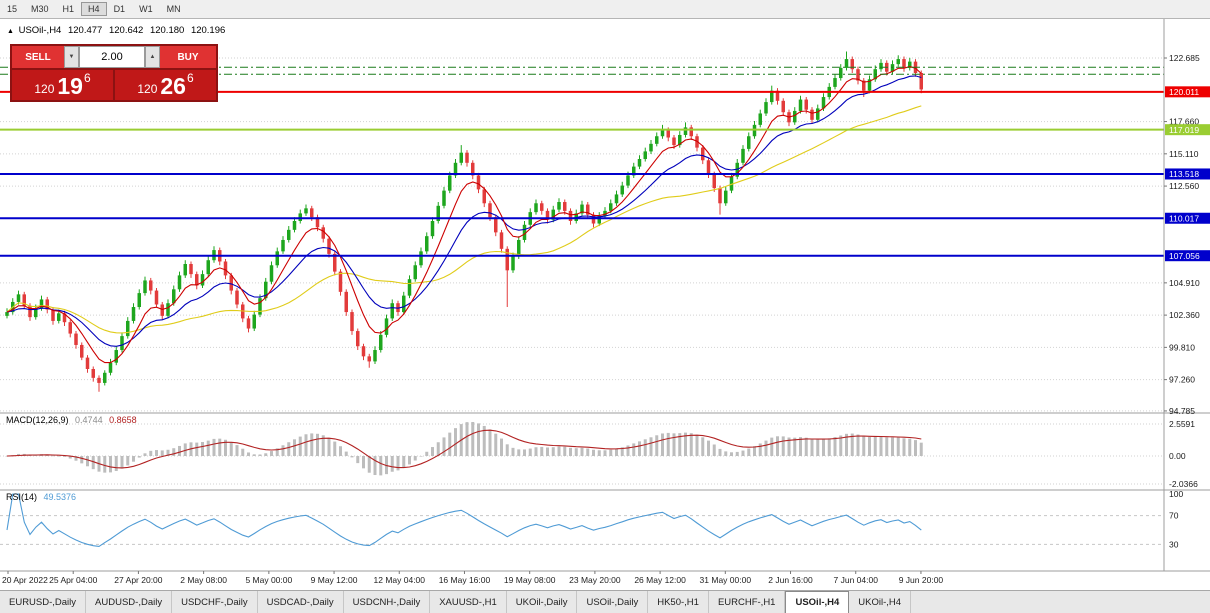 This screenshot has width=1210, height=613. What do you see at coordinates (119, 9) in the screenshot?
I see `timeframe-d1: D1` at bounding box center [119, 9].